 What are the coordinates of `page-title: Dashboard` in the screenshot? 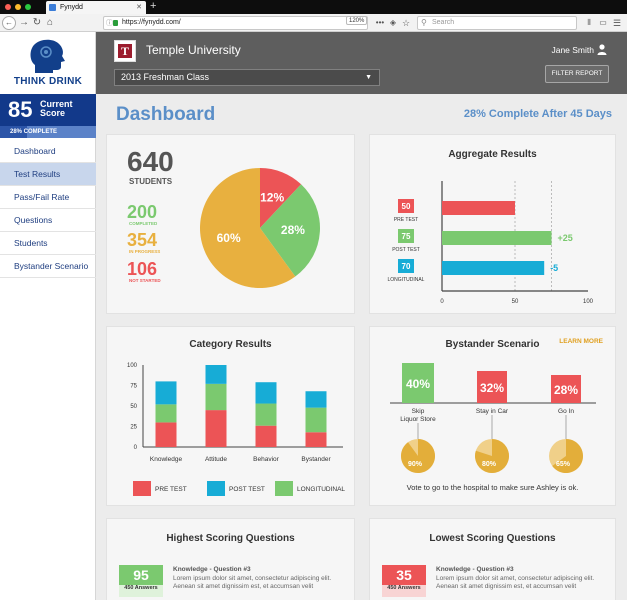 It's located at (166, 114).